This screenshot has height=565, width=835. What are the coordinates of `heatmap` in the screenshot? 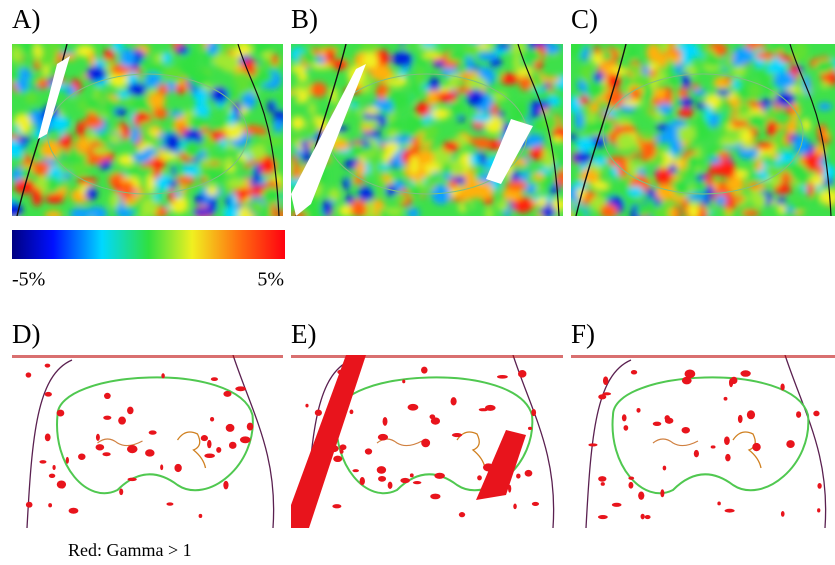 It's located at (427, 130).